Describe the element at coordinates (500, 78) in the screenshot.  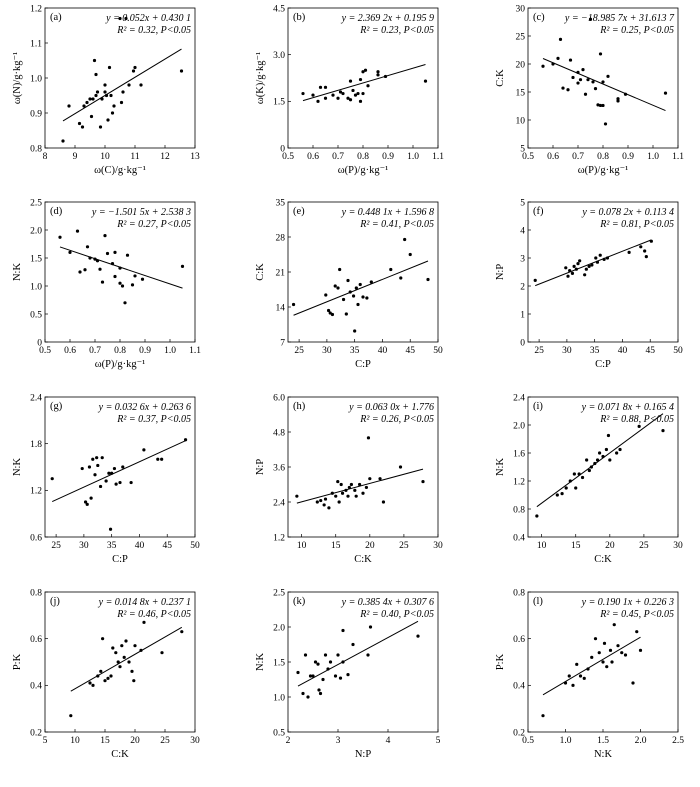
I see `y-axis-label: C:K` at that location.